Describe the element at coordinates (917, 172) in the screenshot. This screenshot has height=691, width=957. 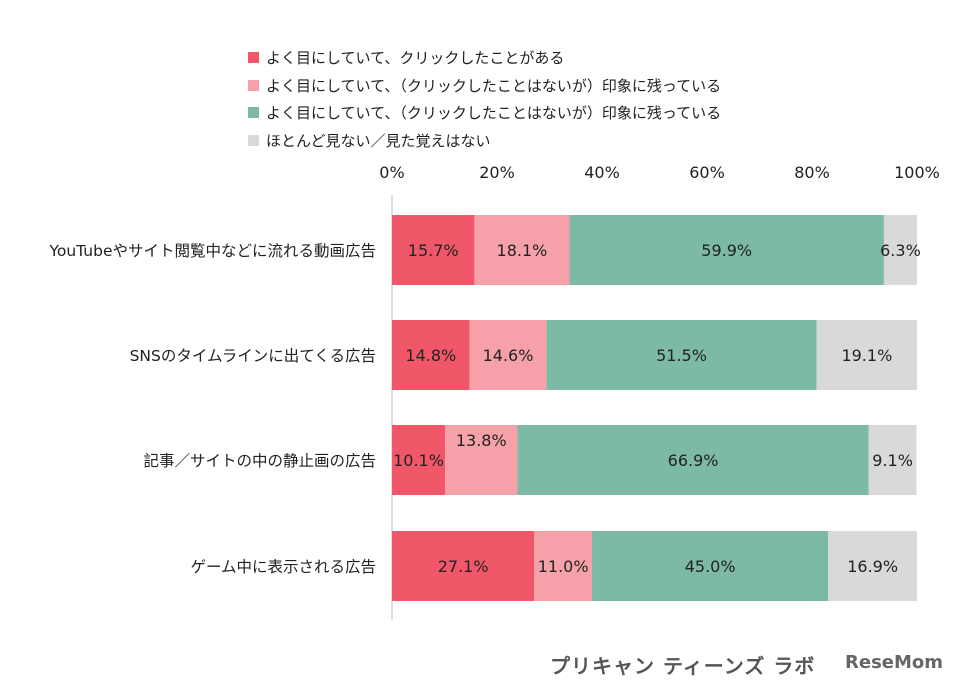
I see `x-tick-label: 100%` at that location.